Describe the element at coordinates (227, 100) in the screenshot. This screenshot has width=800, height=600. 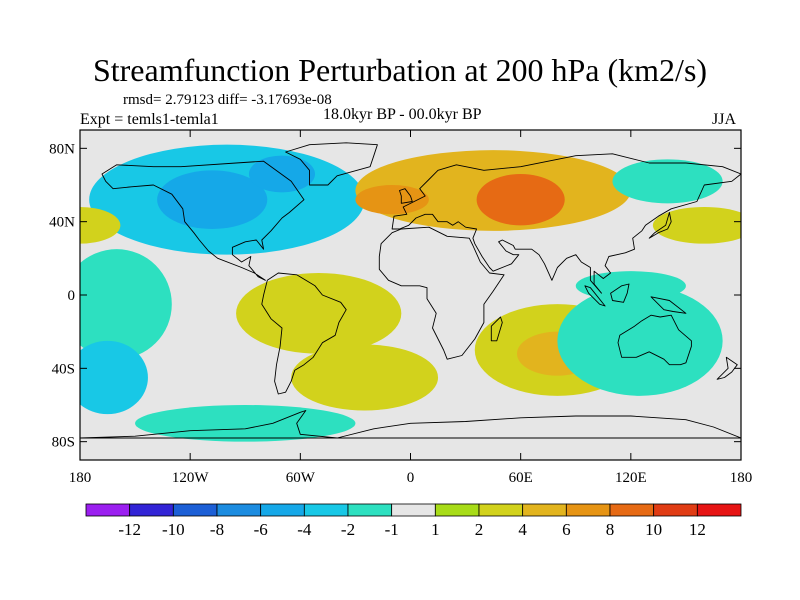
I see `stats-label: rmsd= 2.79123 diff= -3.17693e-08` at that location.